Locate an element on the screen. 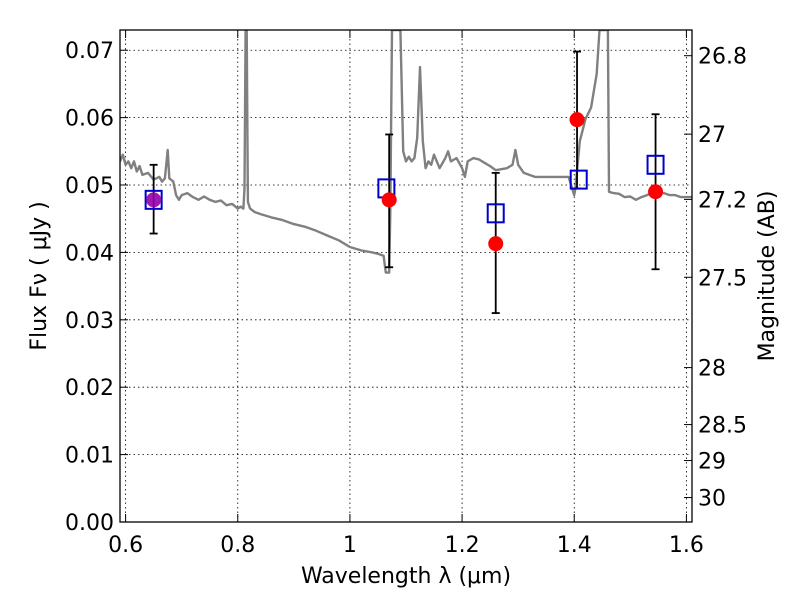  y-tick-label: 0.00 is located at coordinates (89, 523).